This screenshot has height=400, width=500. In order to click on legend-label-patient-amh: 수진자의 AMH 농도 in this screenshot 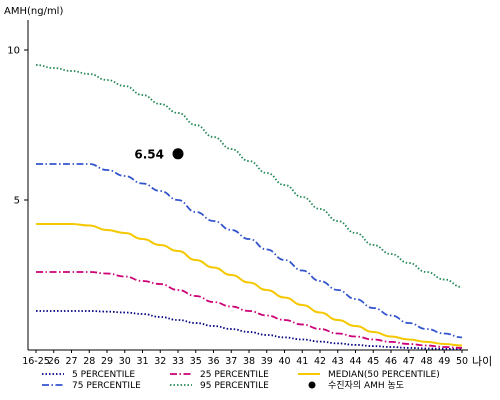, I will do `click(366, 385)`.